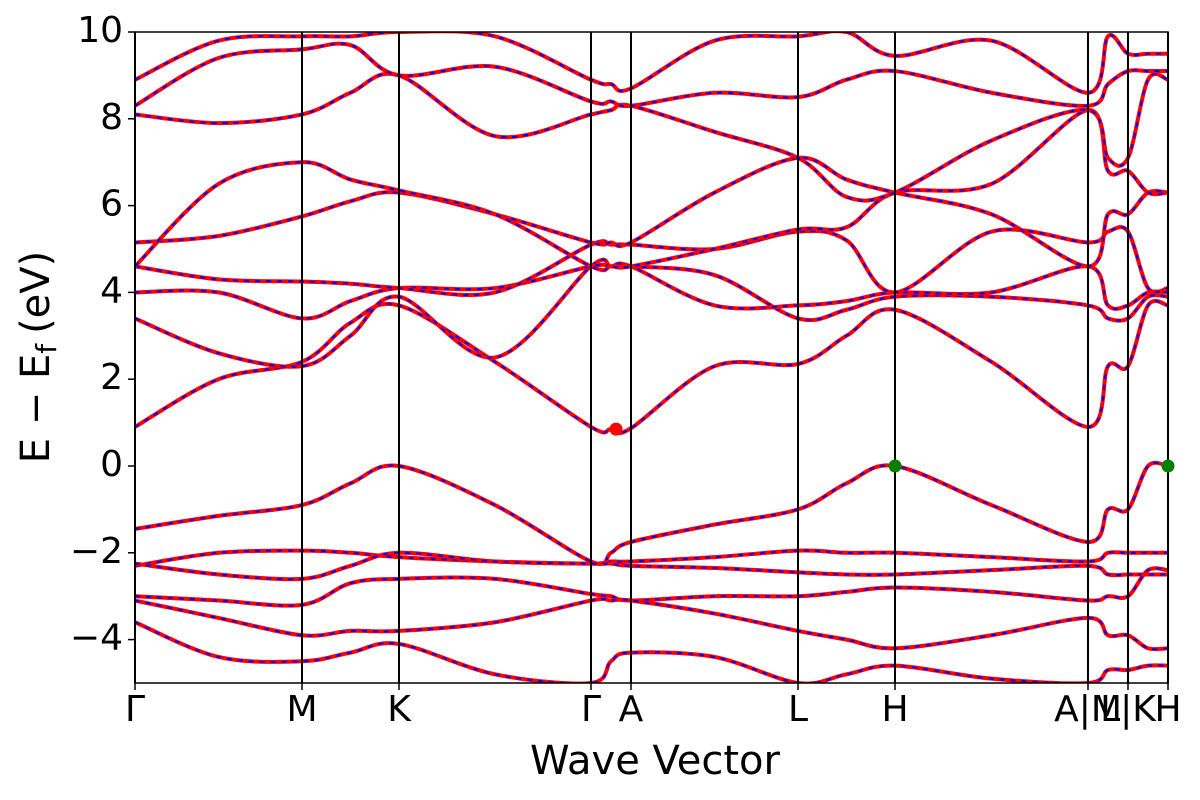 This screenshot has width=1200, height=800. I want to click on x-tick-label: L, so click(798, 709).